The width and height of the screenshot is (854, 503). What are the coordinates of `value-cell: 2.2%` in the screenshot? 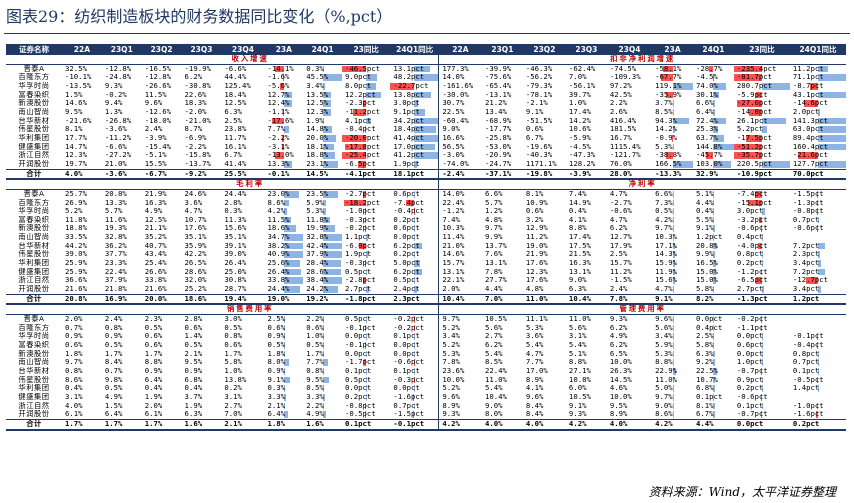 It's located at (322, 406).